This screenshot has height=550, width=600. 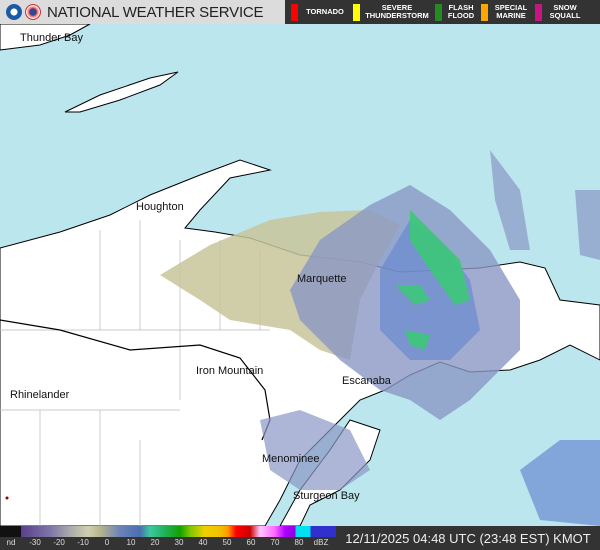 What do you see at coordinates (227, 542) in the screenshot?
I see `legend-tick: 50` at bounding box center [227, 542].